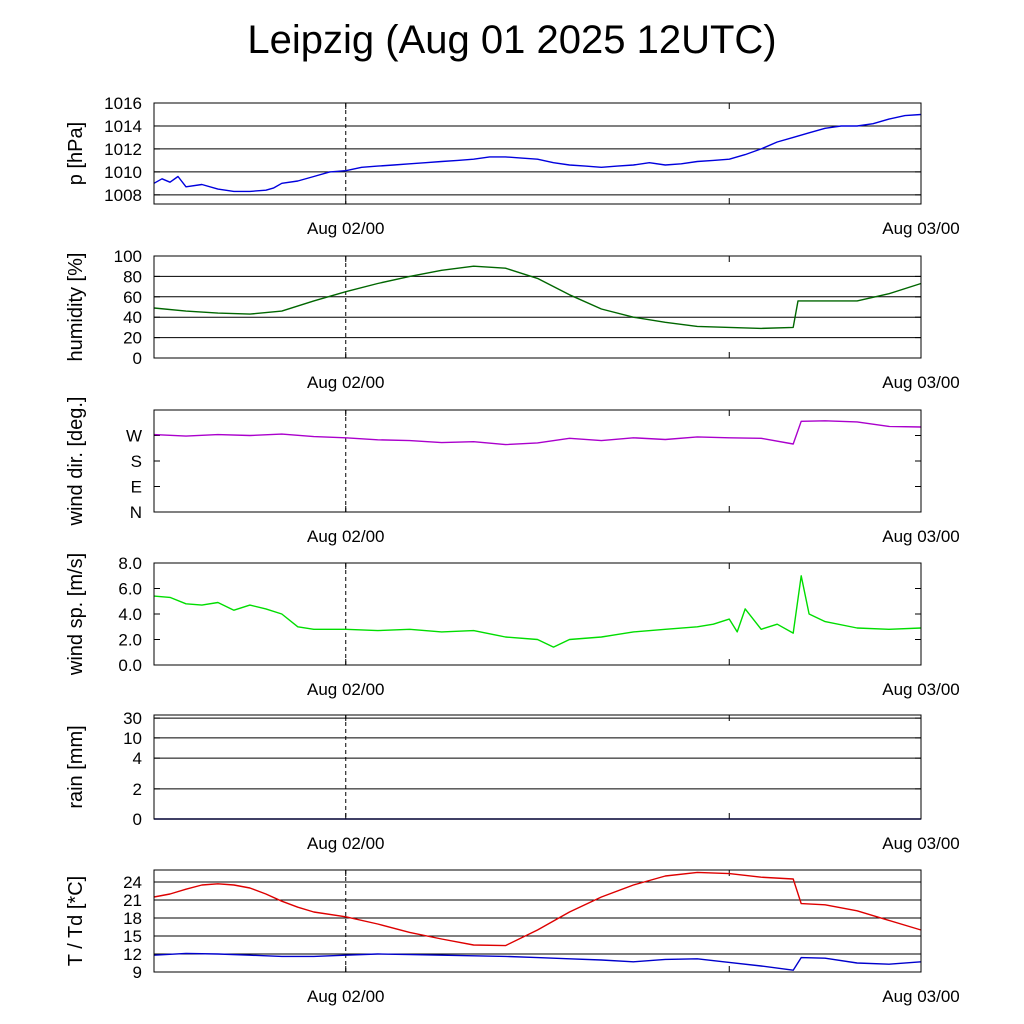 The height and width of the screenshot is (1024, 1024). What do you see at coordinates (130, 614) in the screenshot?
I see `y-tick-label: 4.0` at bounding box center [130, 614].